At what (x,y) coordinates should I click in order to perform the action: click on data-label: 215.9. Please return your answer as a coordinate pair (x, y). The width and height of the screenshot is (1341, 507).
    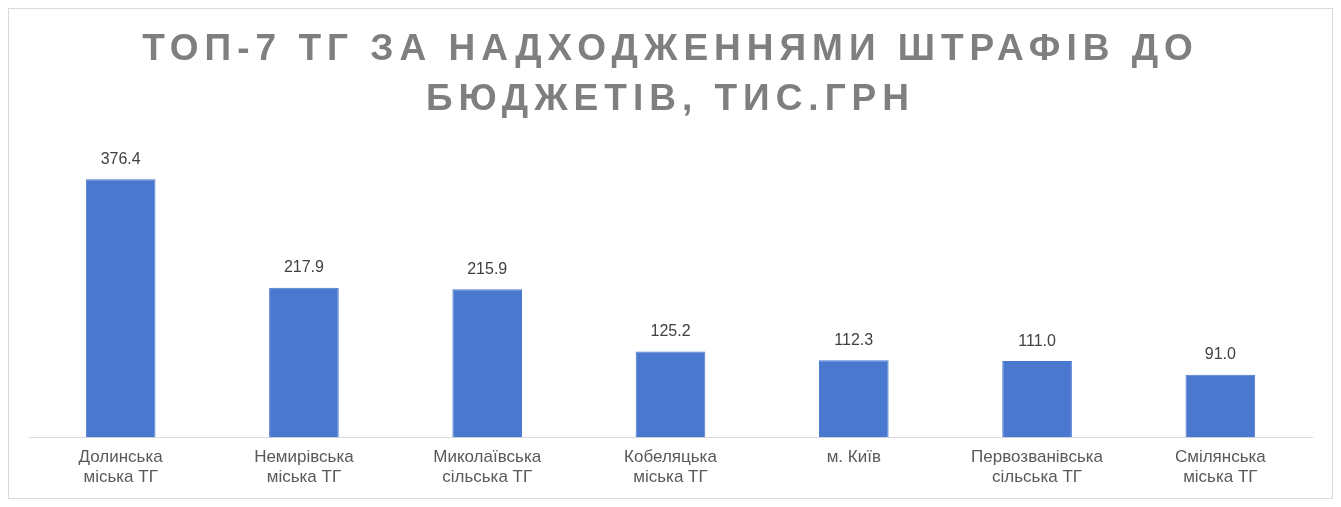
    Looking at the image, I should click on (487, 268).